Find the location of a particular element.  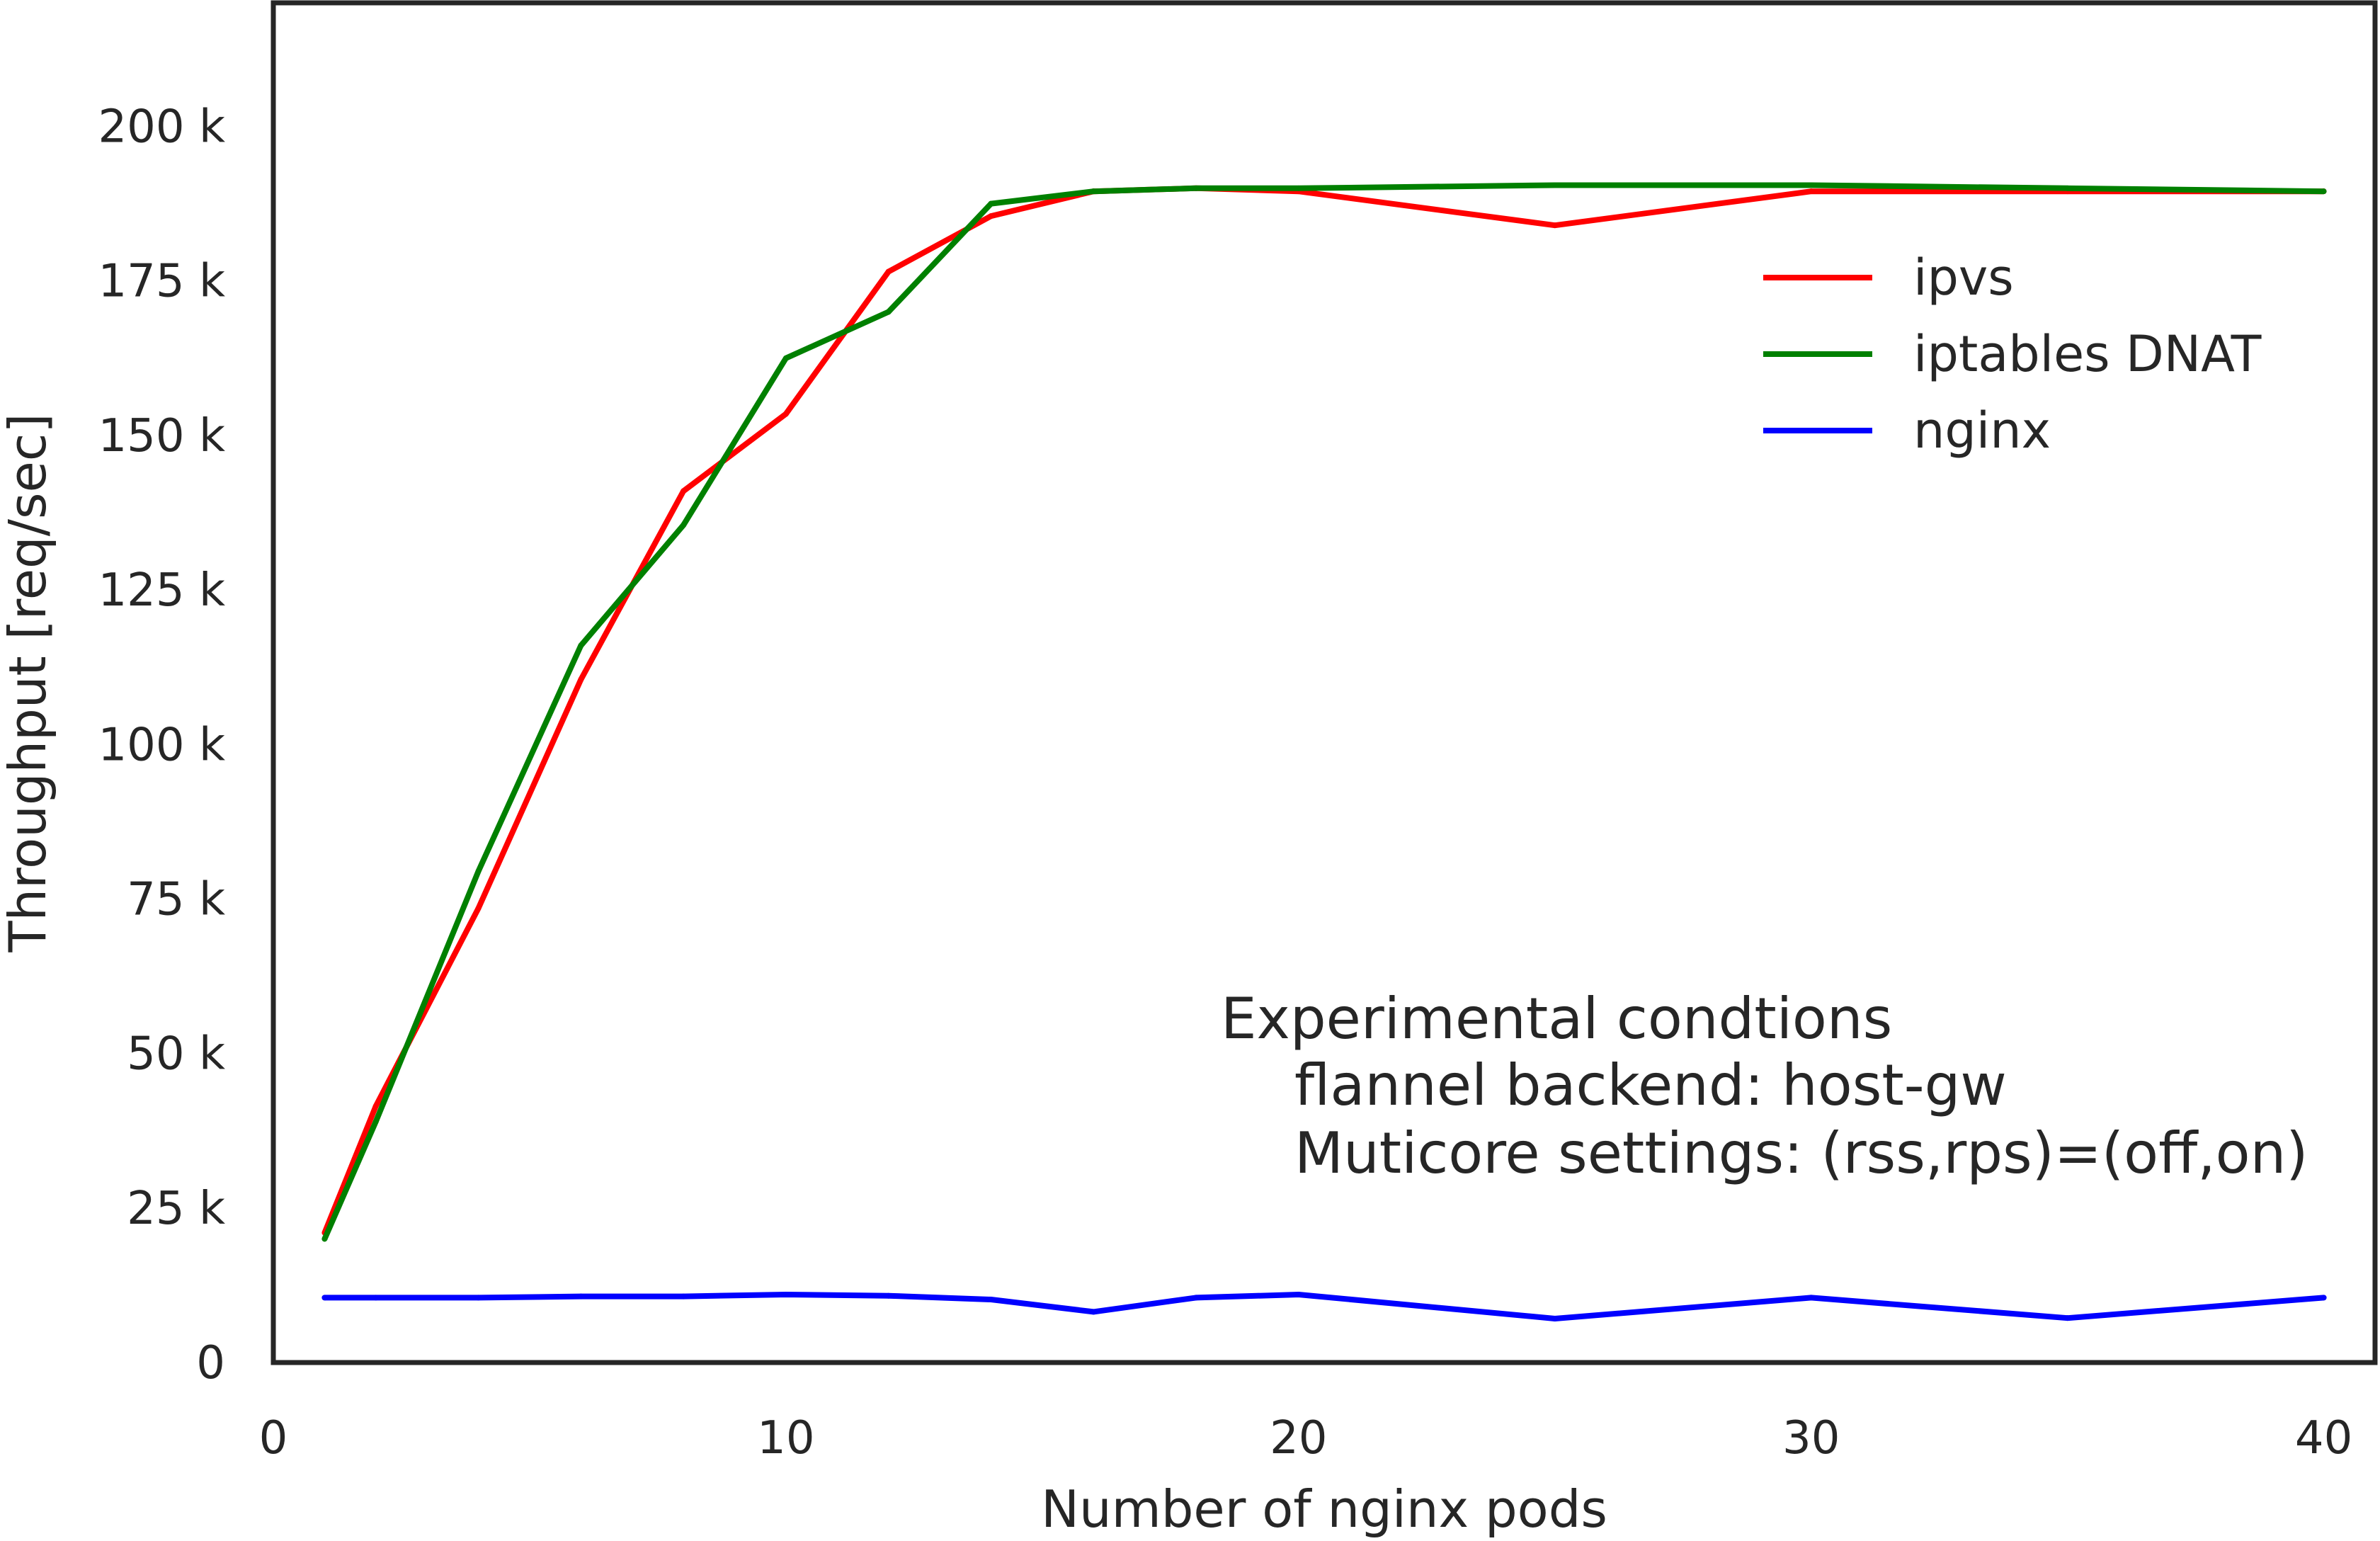

annotation-line-1: flannel backend: host-gw is located at coordinates (1650, 1085).